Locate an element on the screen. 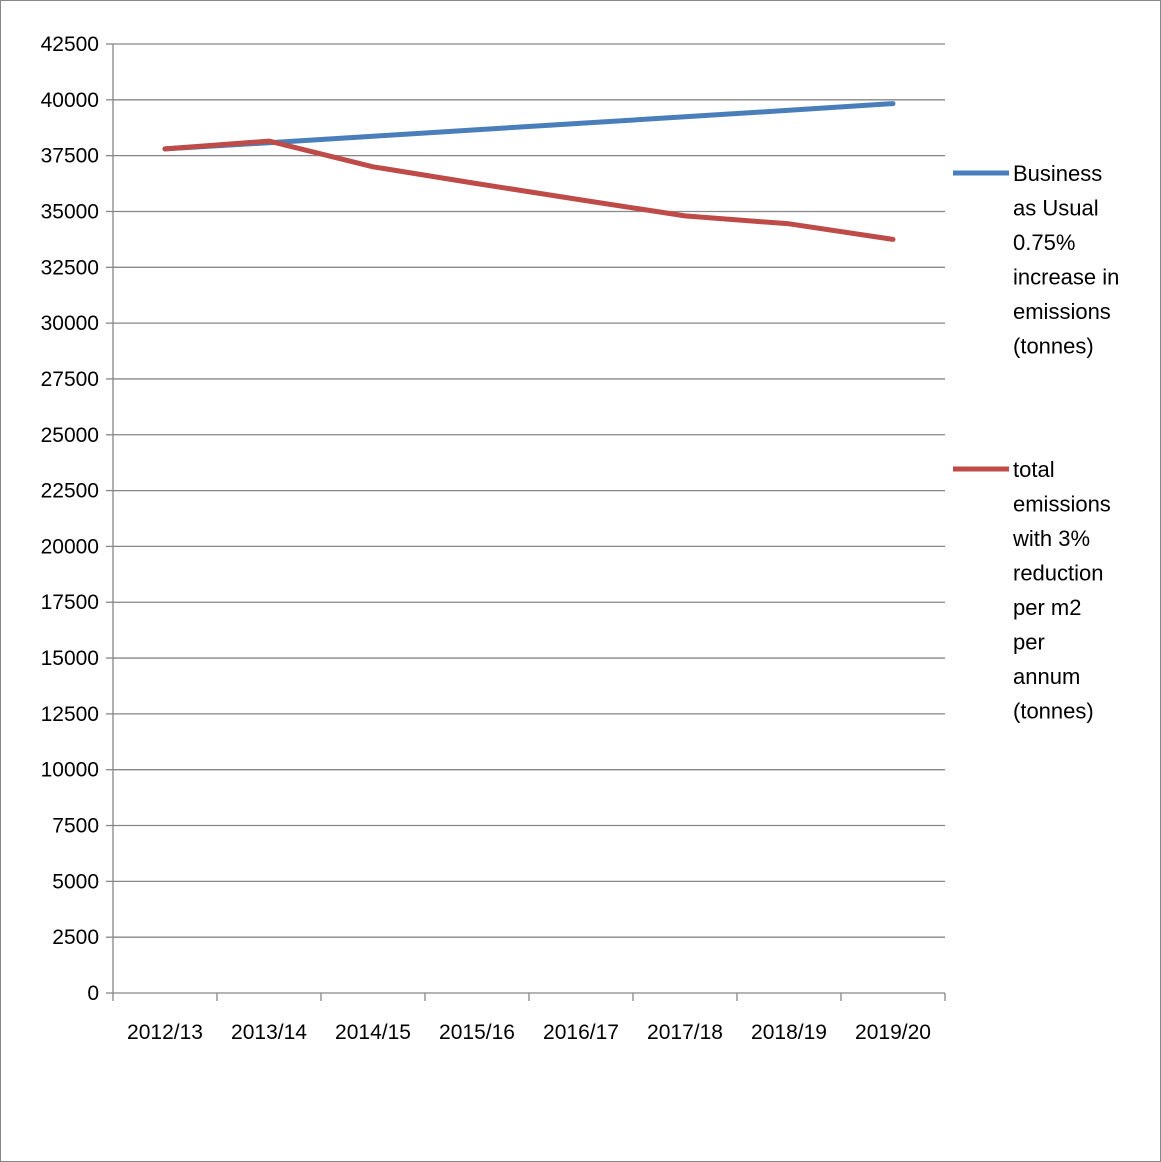 Image resolution: width=1161 pixels, height=1162 pixels. y-tick-label: 12500 is located at coordinates (70, 714).